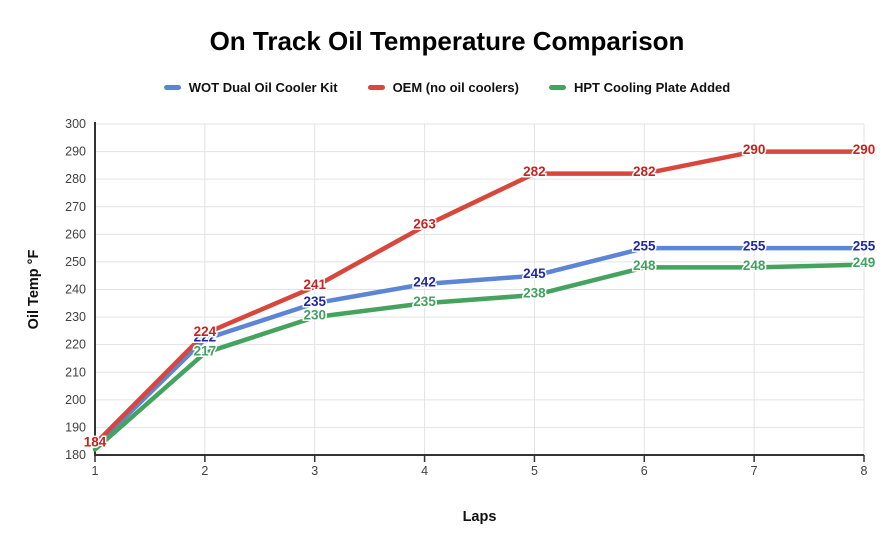  Describe the element at coordinates (75, 455) in the screenshot. I see `y-tick-label: 180` at that location.